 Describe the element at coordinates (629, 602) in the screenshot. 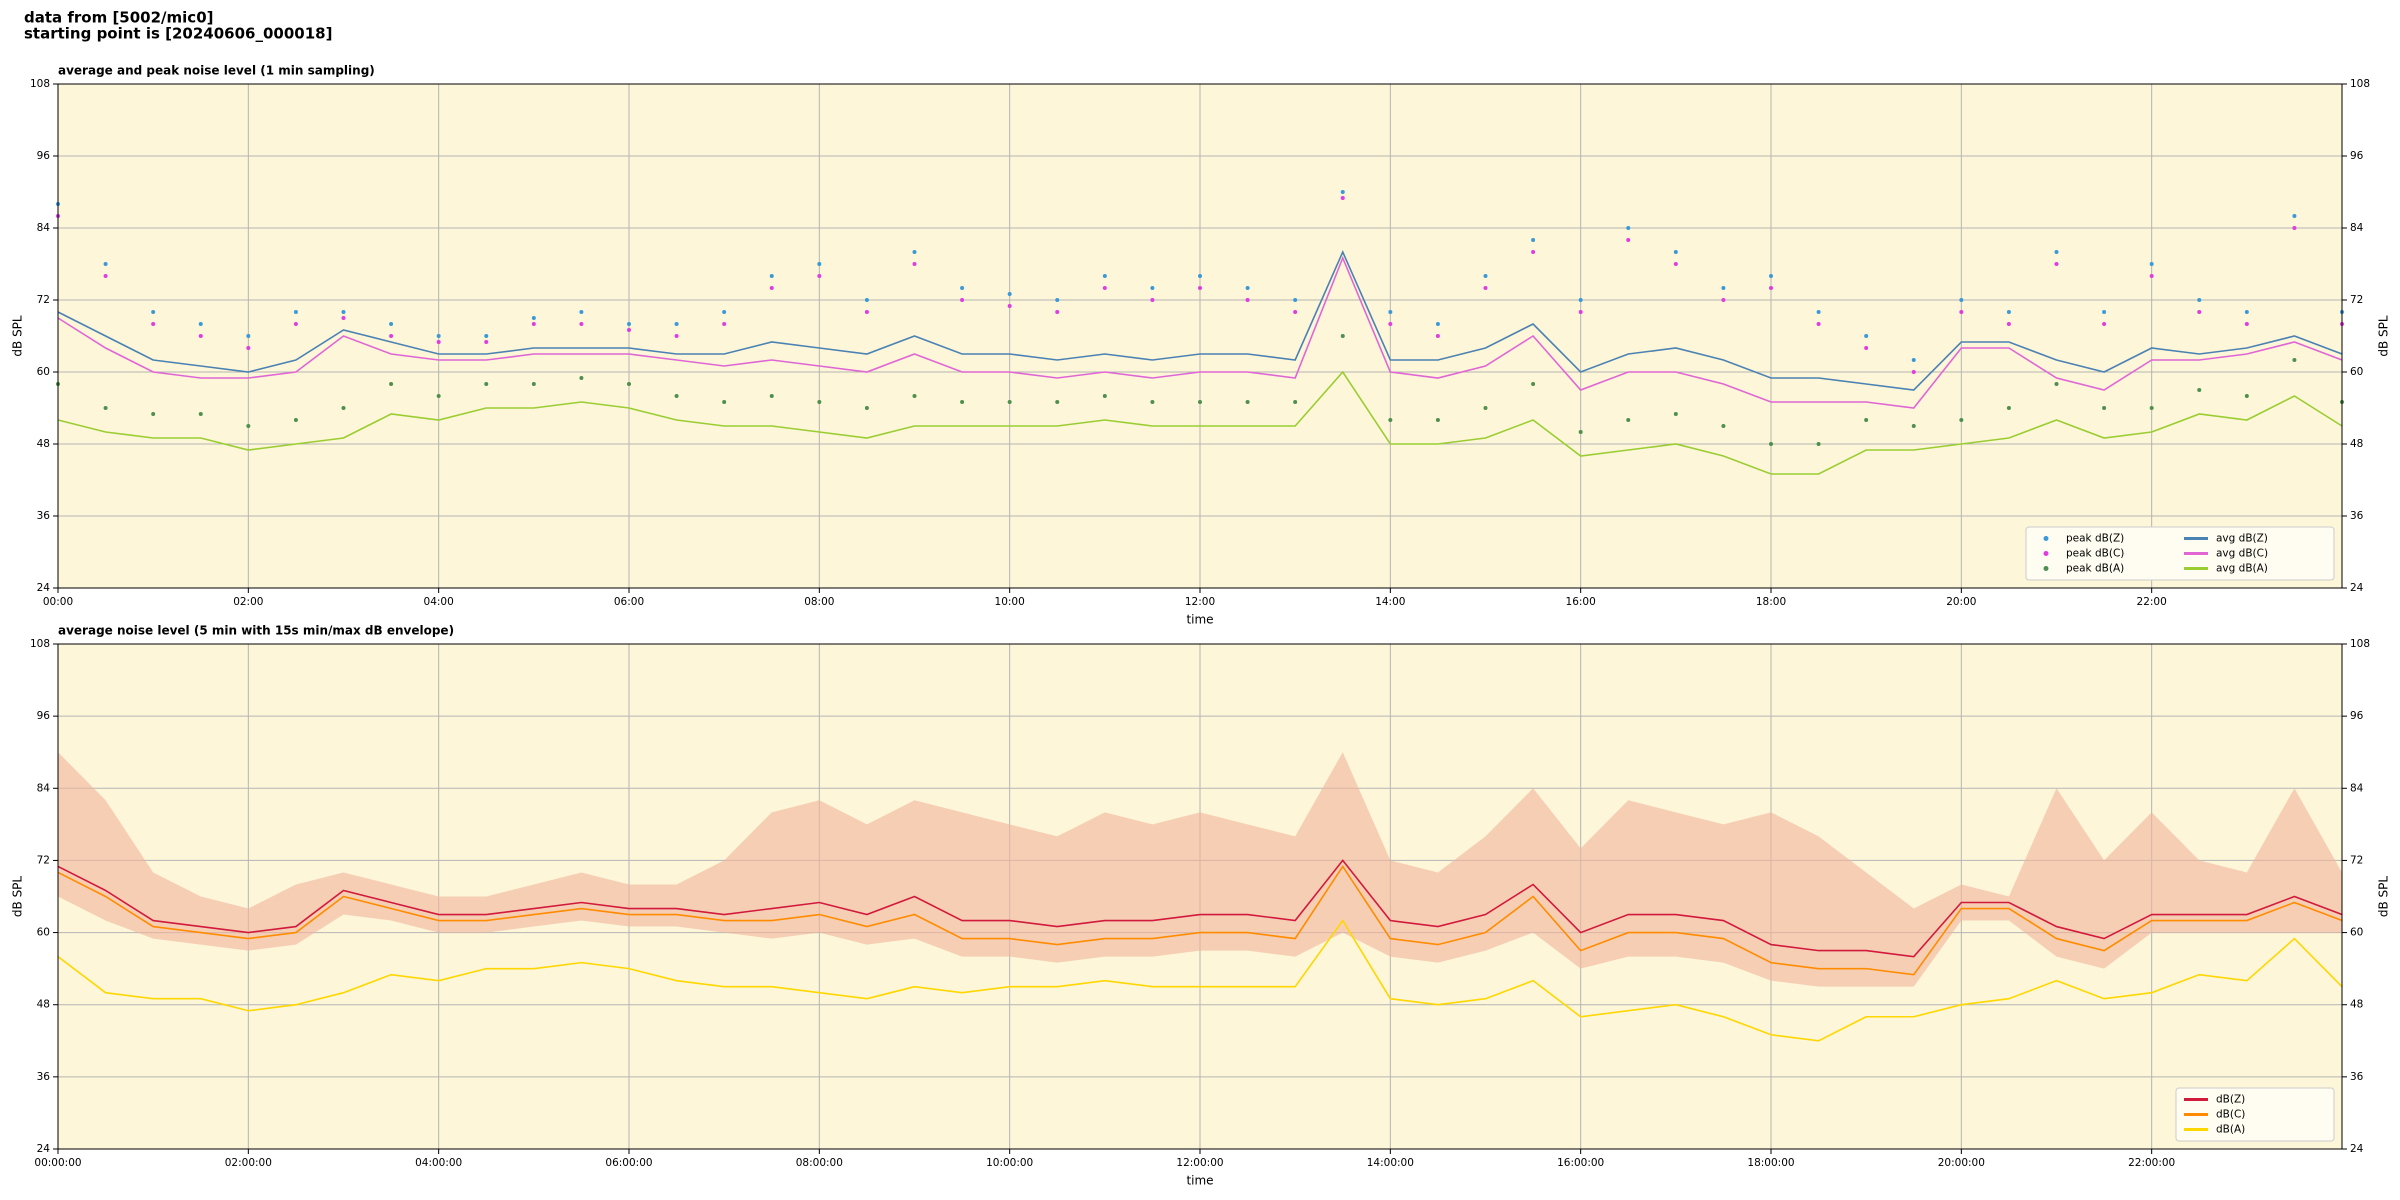

I see `x-tick-label: 06:00` at that location.